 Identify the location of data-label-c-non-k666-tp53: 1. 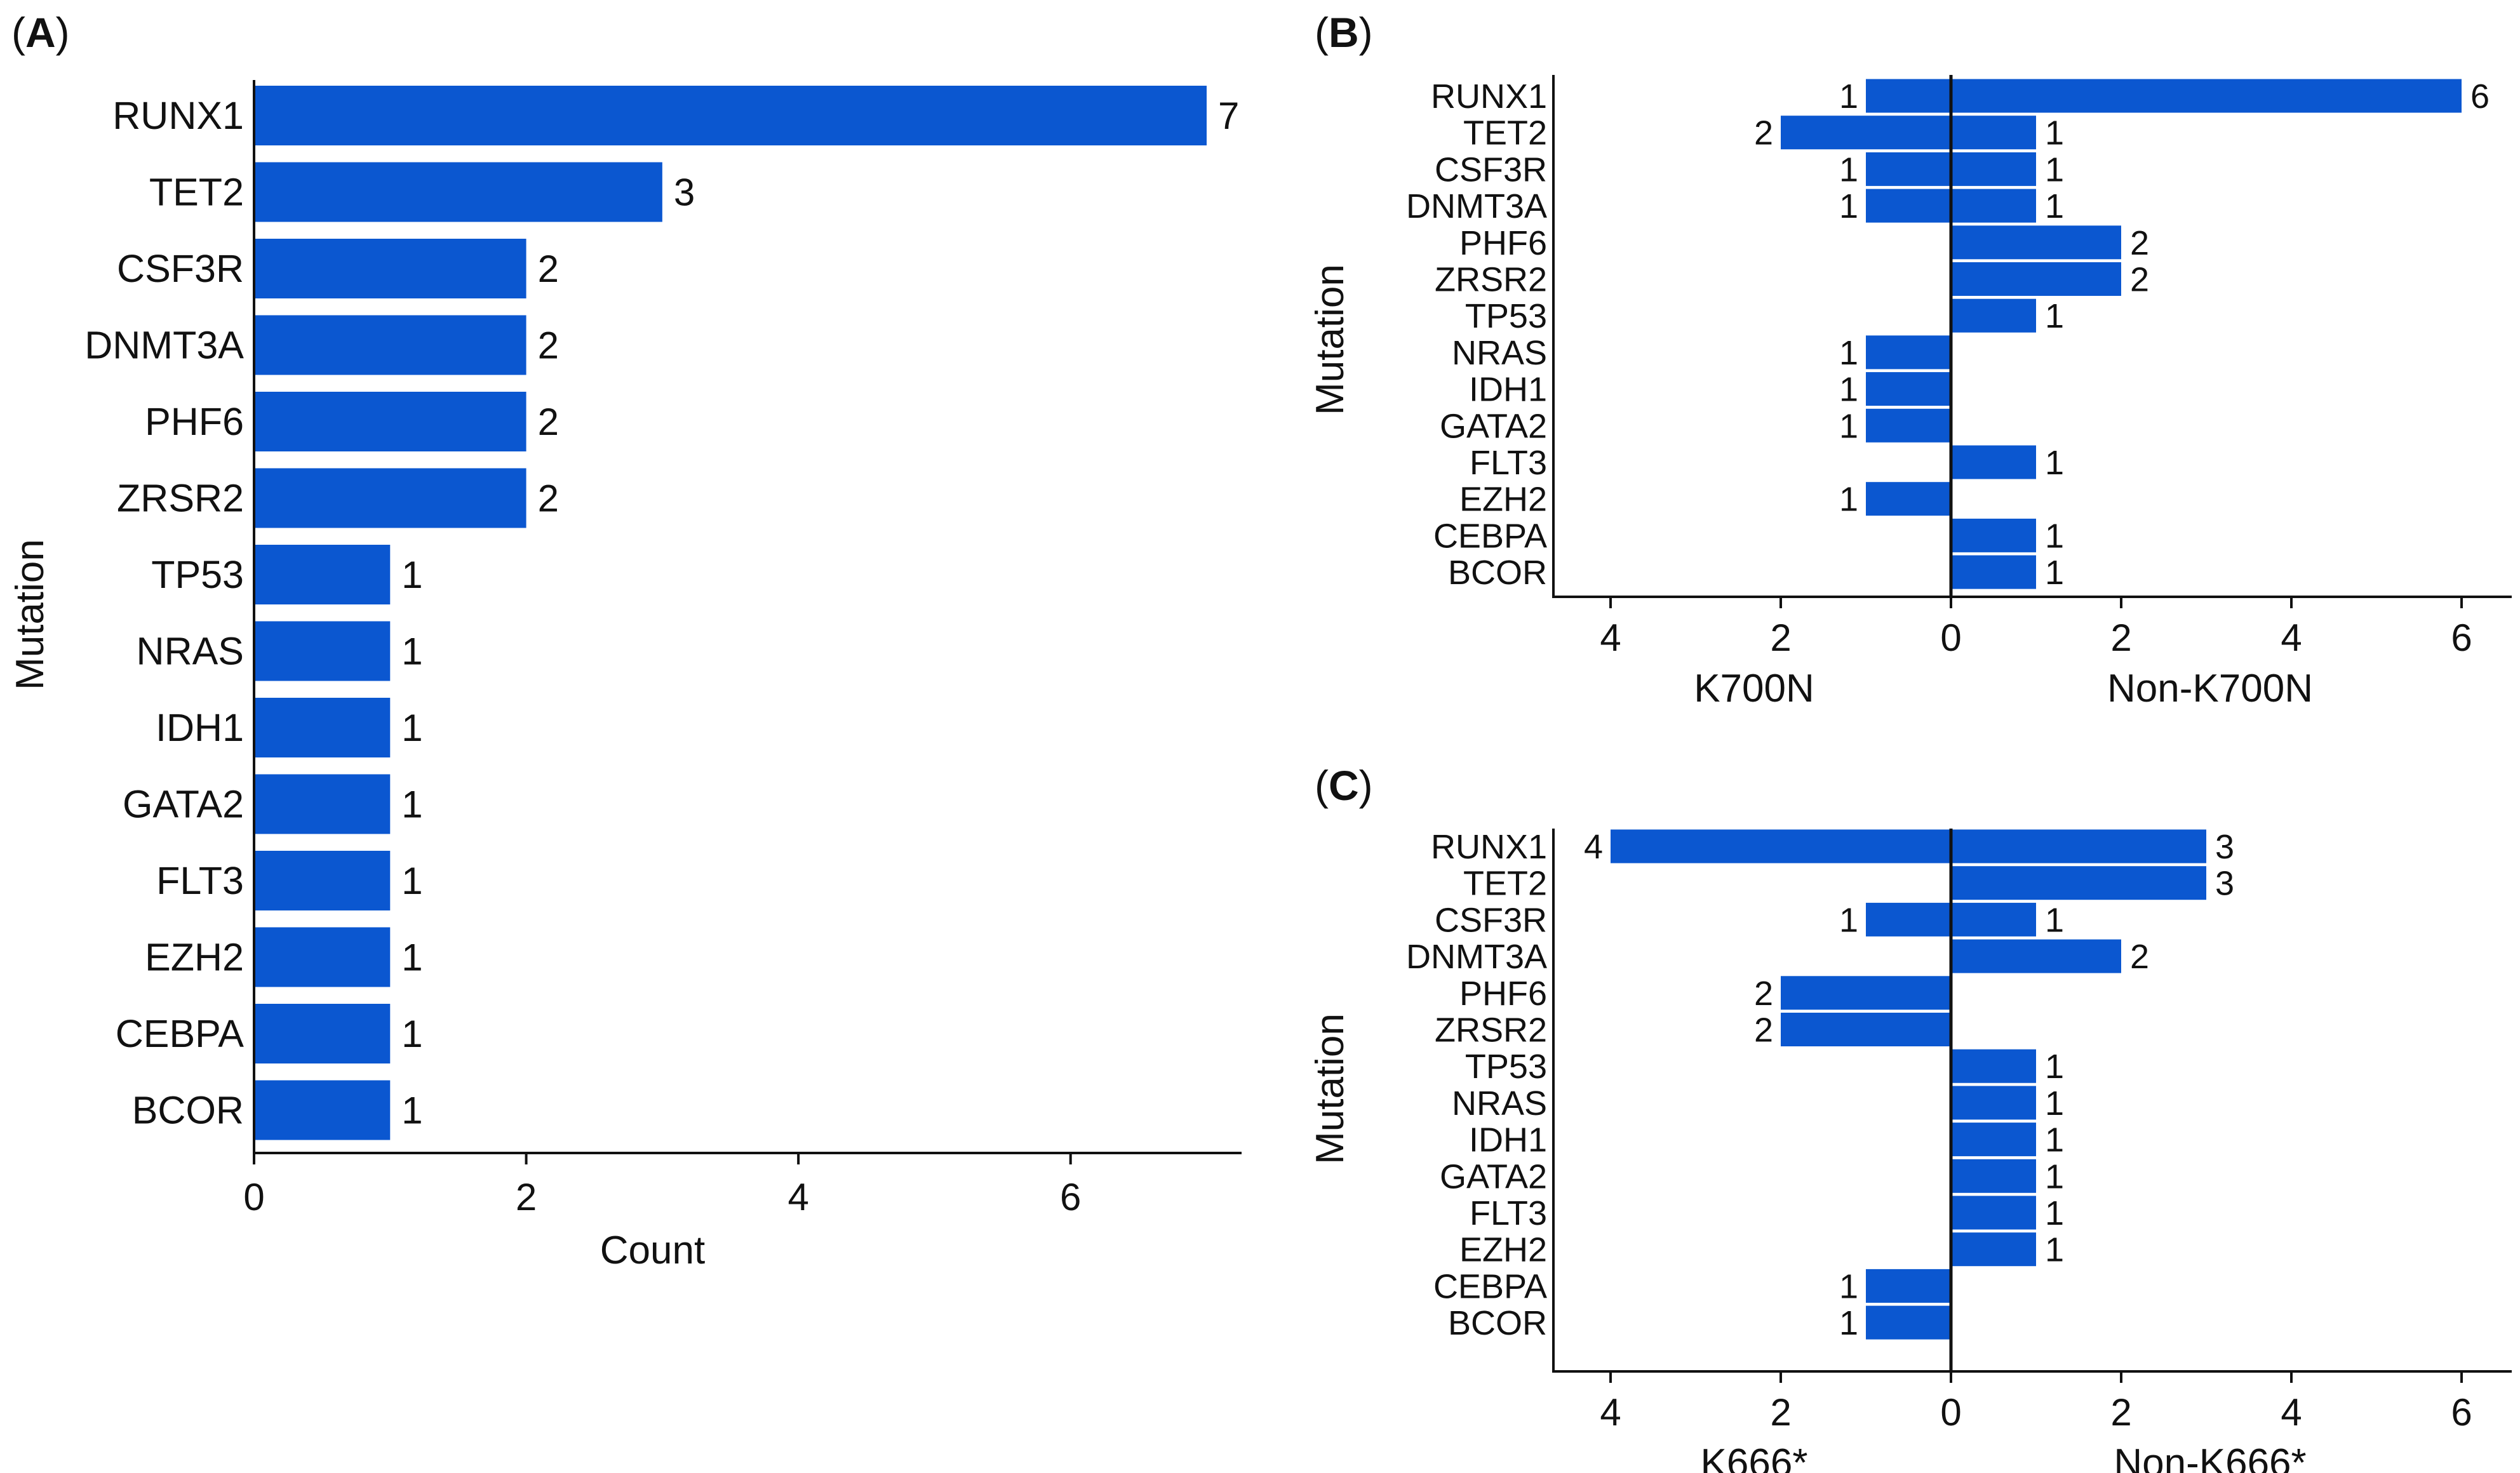
(2055, 1067).